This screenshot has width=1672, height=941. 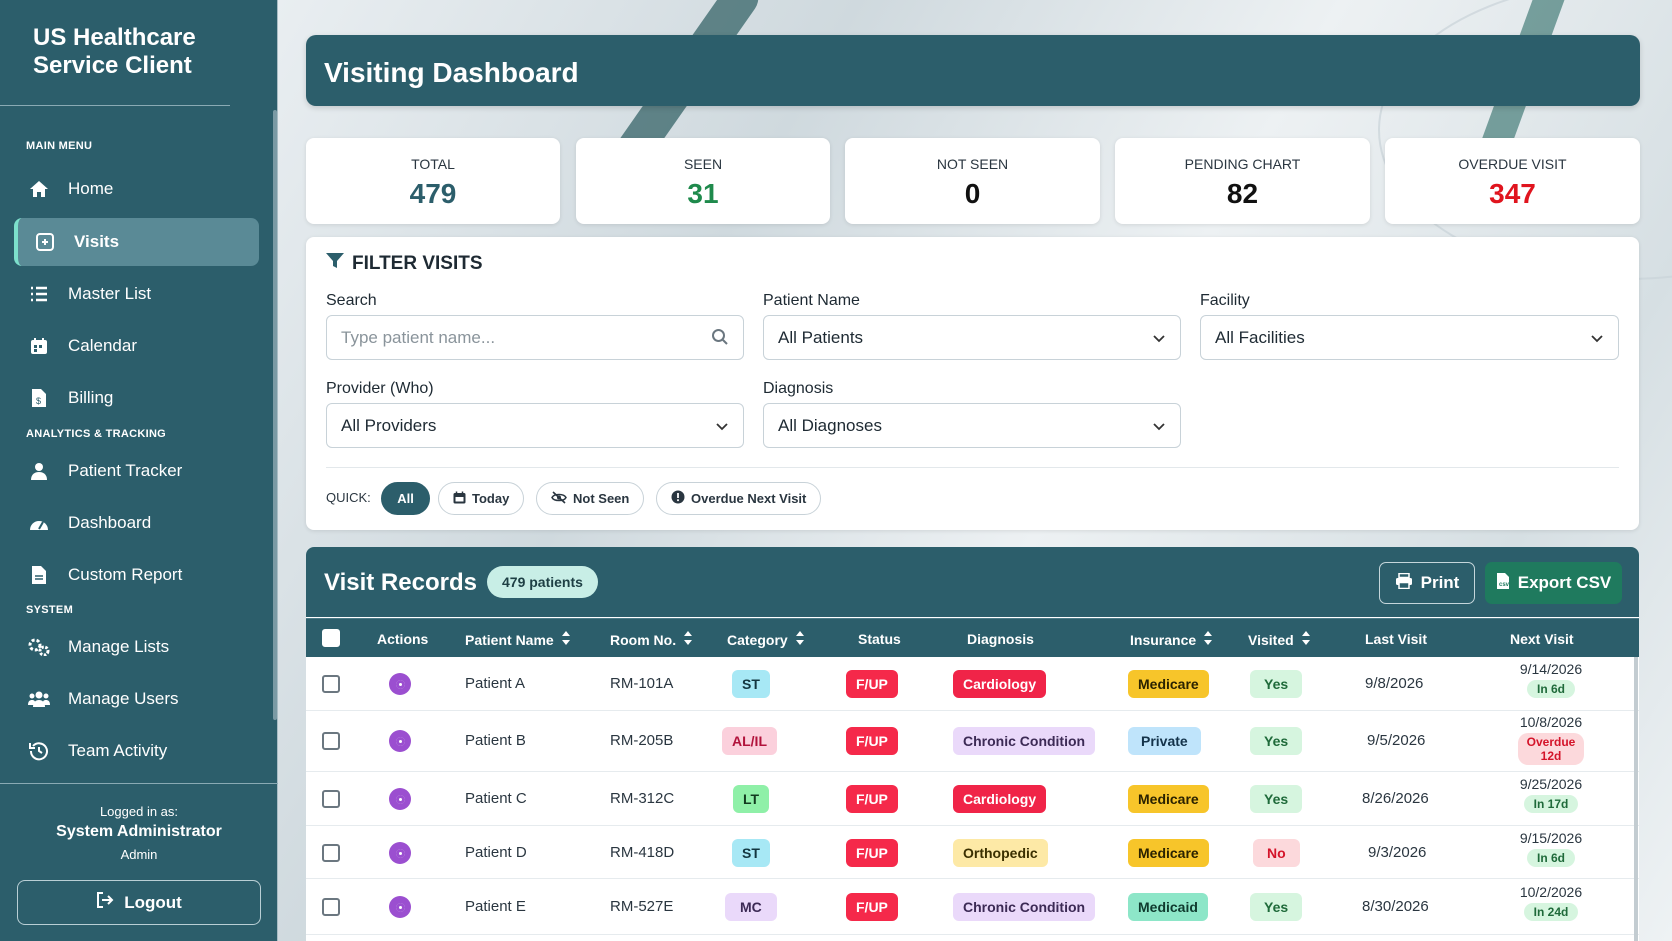 I want to click on users-icon, so click(x=39, y=699).